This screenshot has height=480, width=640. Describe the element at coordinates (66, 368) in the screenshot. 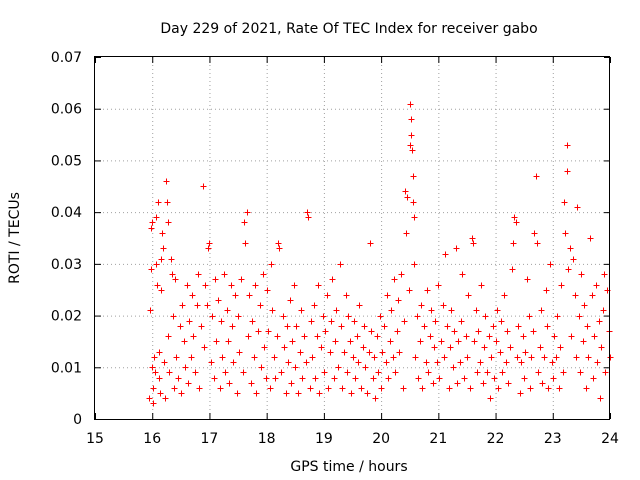

I see `y-tick-label: 0.01` at that location.